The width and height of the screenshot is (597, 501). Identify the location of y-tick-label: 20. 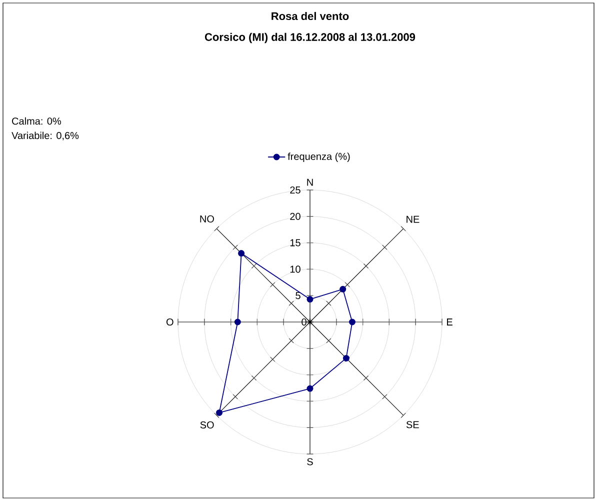
(295, 216).